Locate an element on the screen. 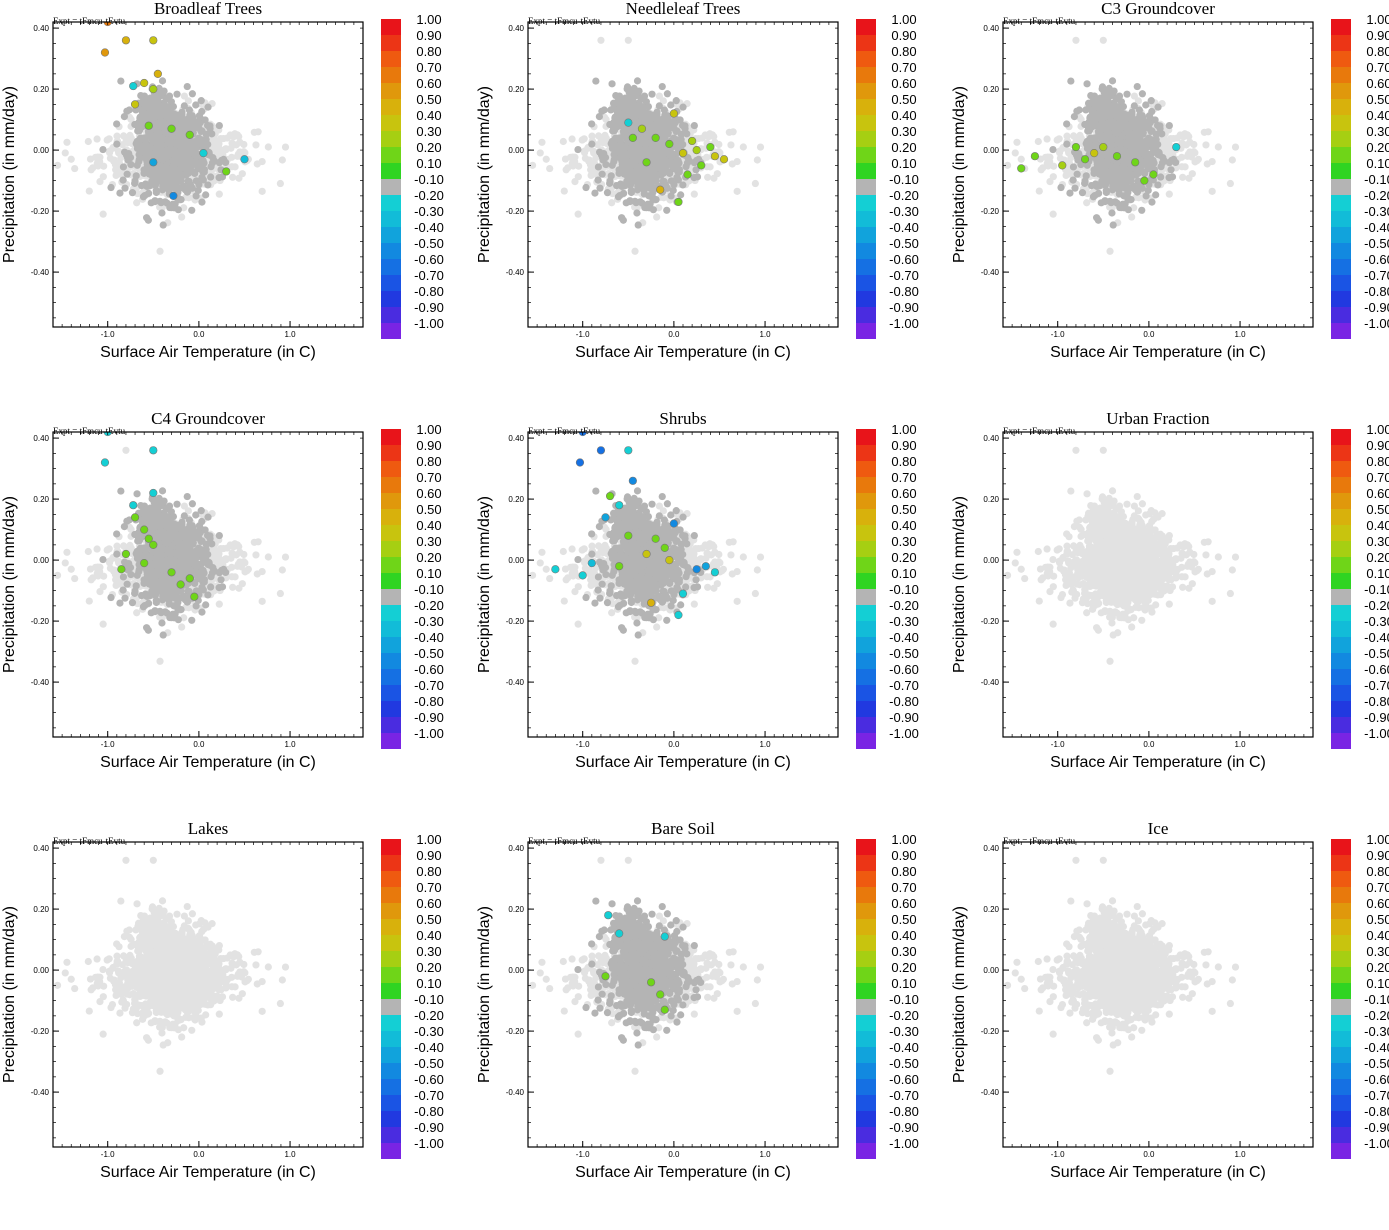 This screenshot has height=1230, width=1389. y-tick-label: -0.40 is located at coordinates (515, 272).